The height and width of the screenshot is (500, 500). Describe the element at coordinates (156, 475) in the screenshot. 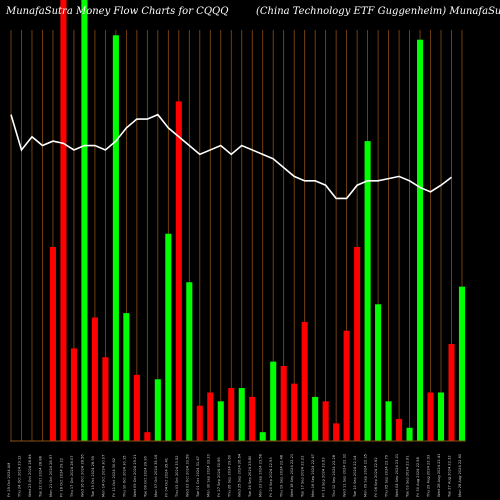

I see `x-tick-label: Mon 07 Oct 2024 35.16` at that location.